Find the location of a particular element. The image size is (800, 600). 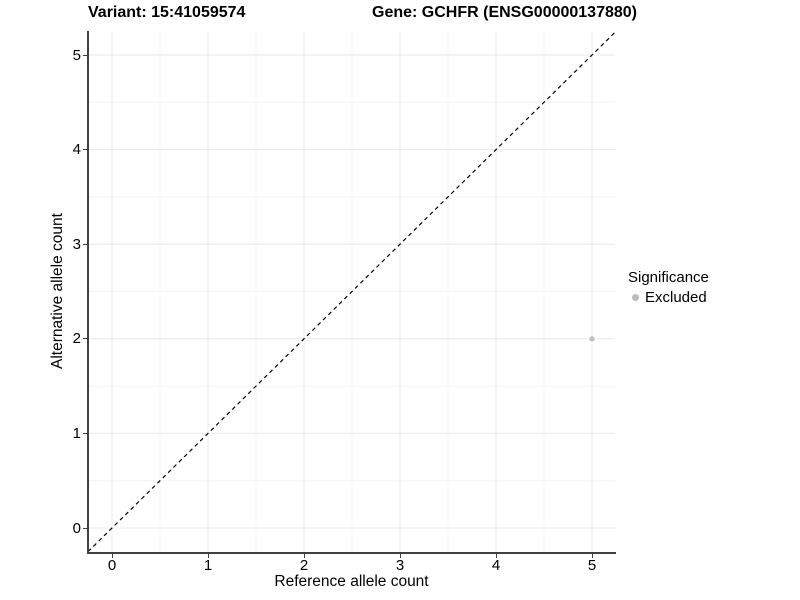

x-tick-label: 4 is located at coordinates (496, 565).